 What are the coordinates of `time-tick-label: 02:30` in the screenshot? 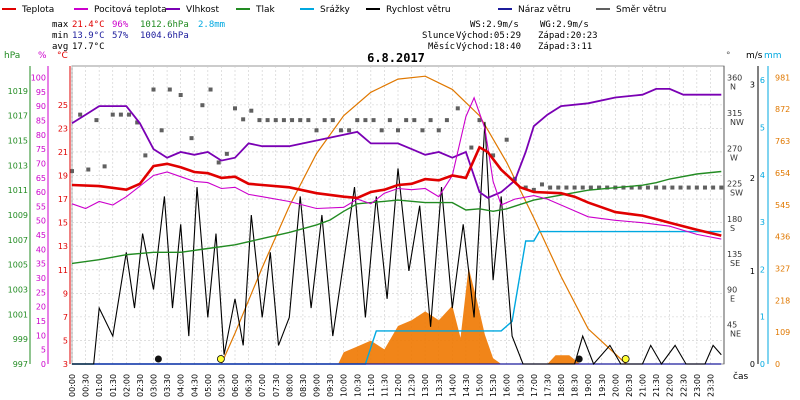 It's located at (140, 385).